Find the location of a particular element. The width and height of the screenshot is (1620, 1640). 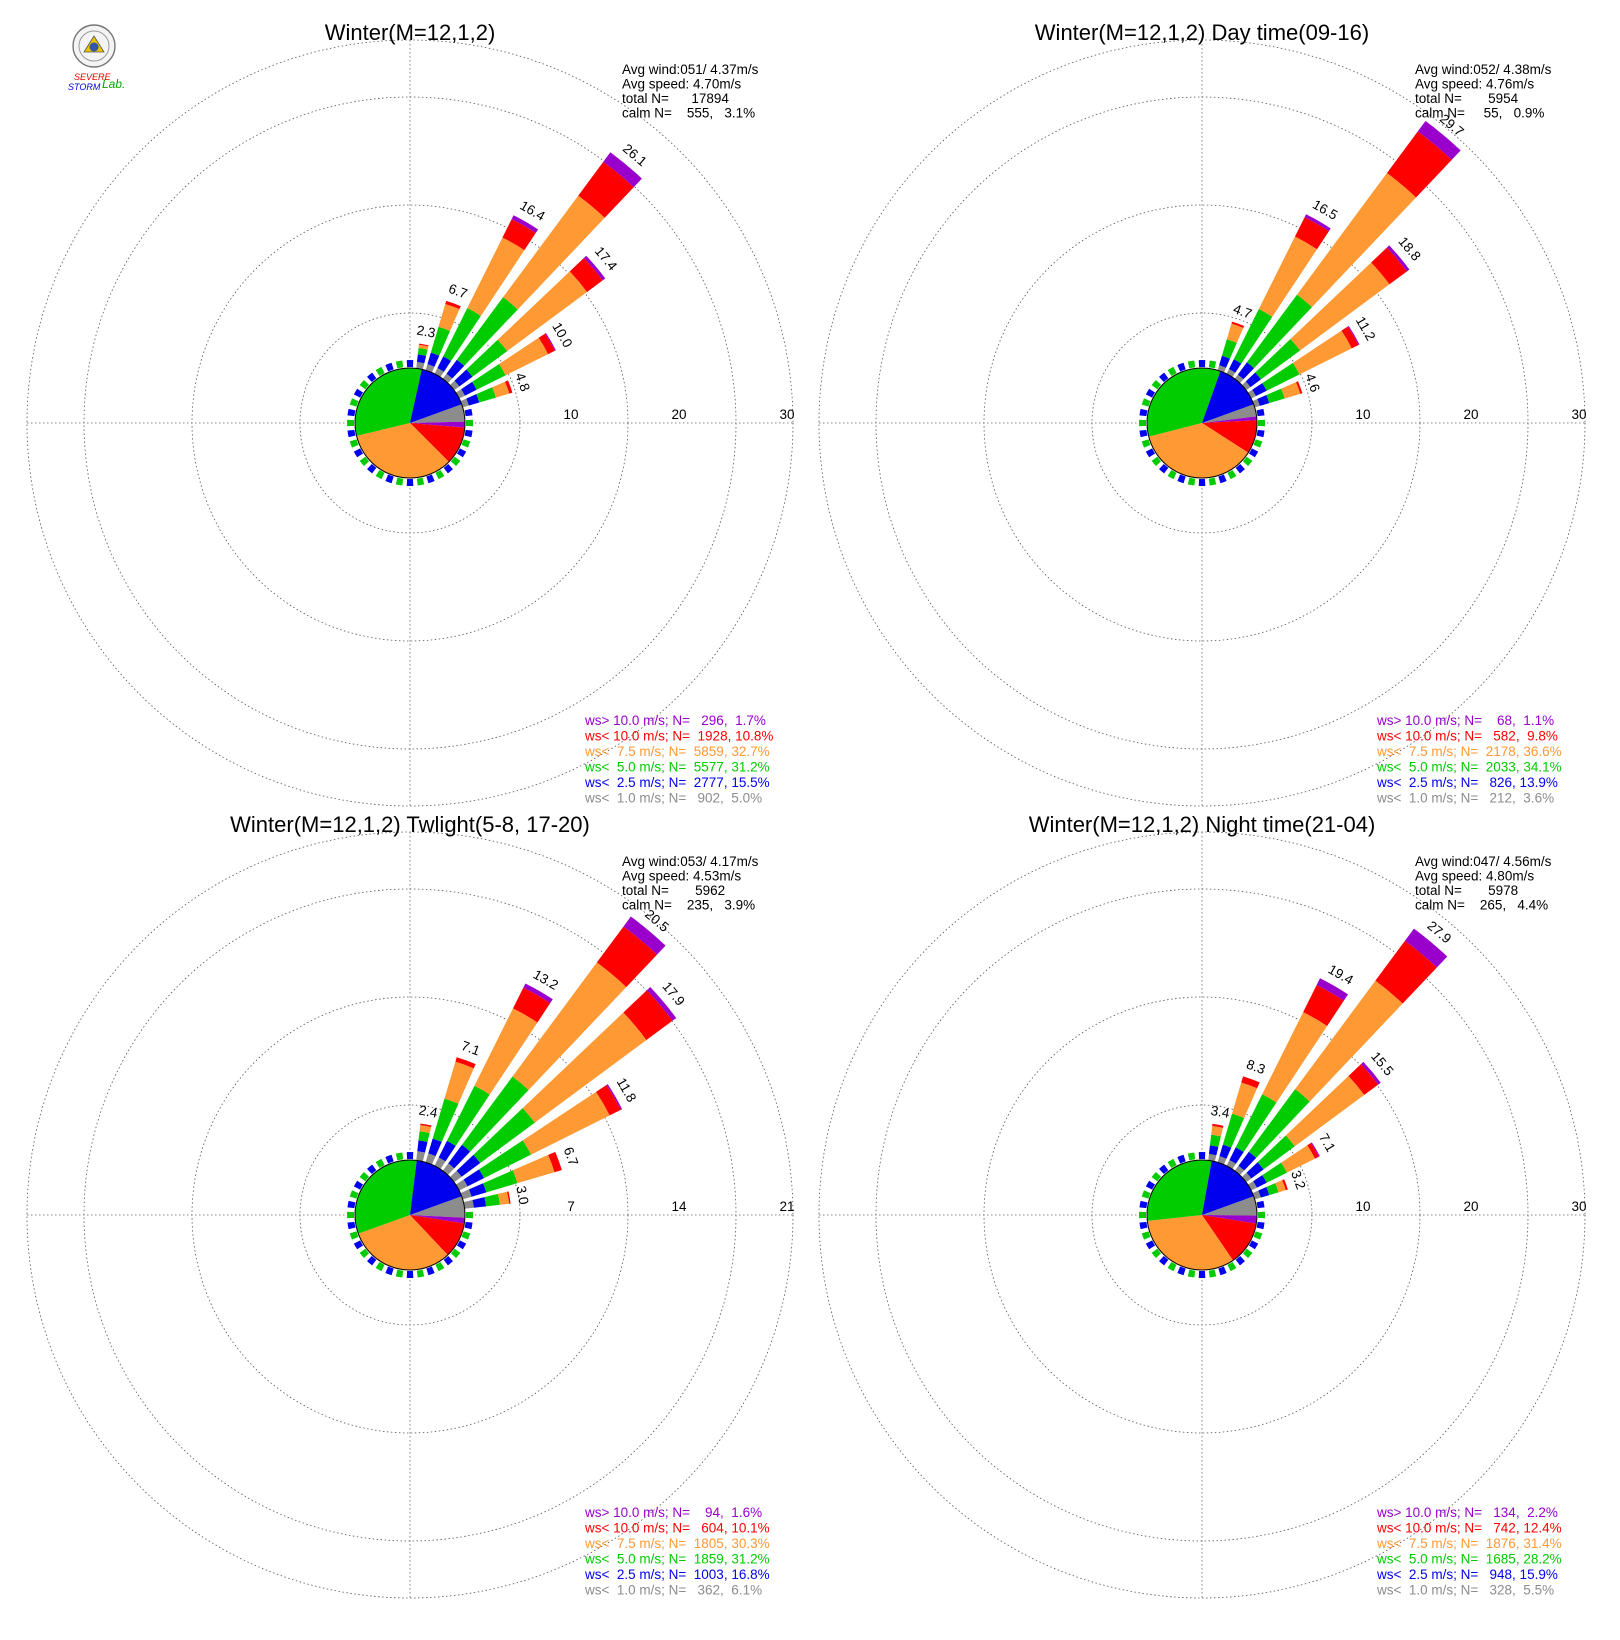

stat-avg-wind: Avg wind:052/ 4.38m/s is located at coordinates (1483, 69).